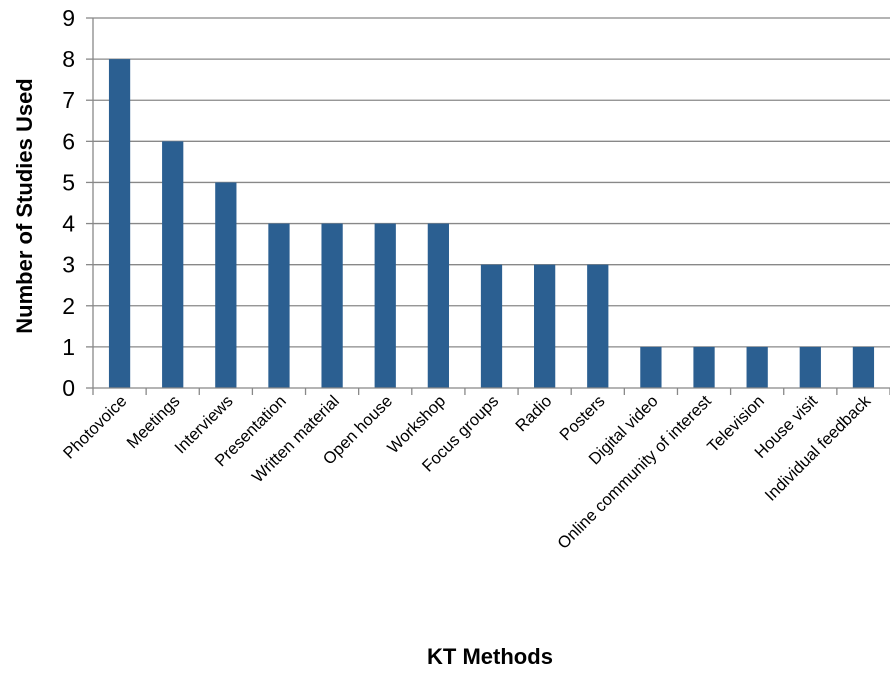 Image resolution: width=890 pixels, height=677 pixels. Describe the element at coordinates (651, 367) in the screenshot. I see `bar-digital-video` at that location.